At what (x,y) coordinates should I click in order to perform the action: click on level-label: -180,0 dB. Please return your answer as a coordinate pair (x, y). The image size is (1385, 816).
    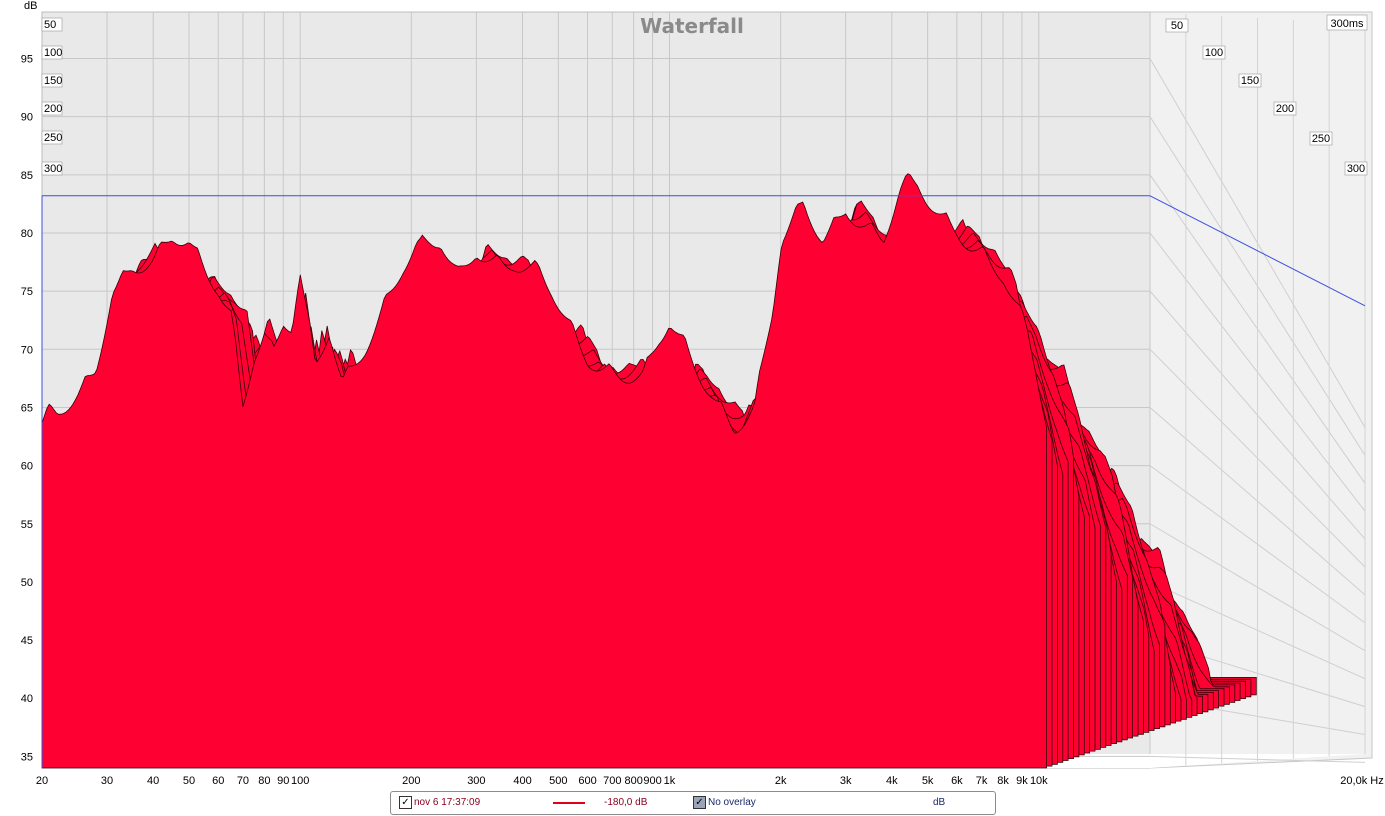
    Looking at the image, I should click on (626, 802).